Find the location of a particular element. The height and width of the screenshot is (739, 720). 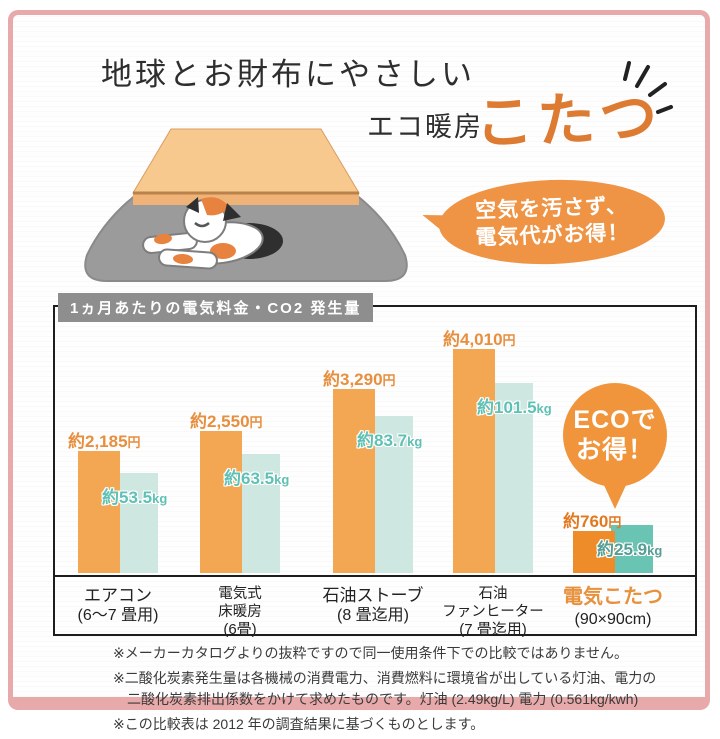

sparkle-lines-icon is located at coordinates (648, 87).